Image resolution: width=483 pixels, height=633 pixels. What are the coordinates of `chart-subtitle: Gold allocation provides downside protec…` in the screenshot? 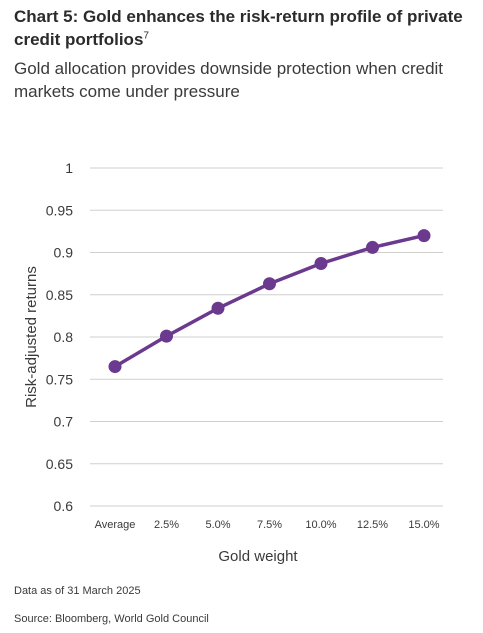 It's located at (229, 80).